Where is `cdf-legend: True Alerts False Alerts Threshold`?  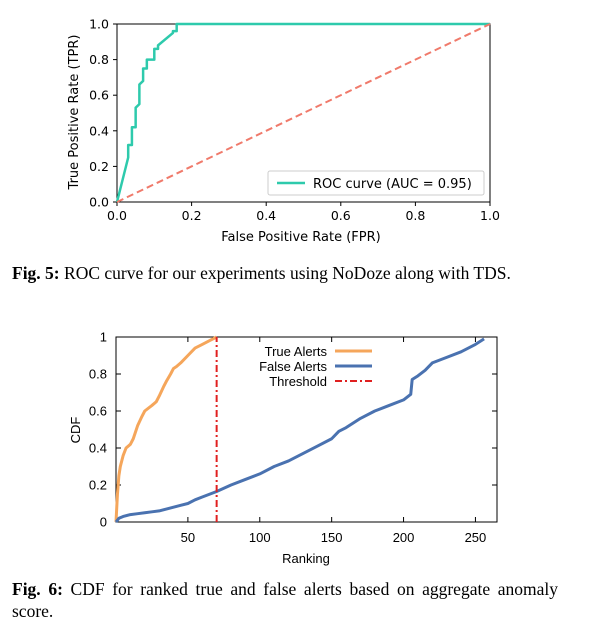 cdf-legend: True Alerts False Alerts Threshold is located at coordinates (315, 366).